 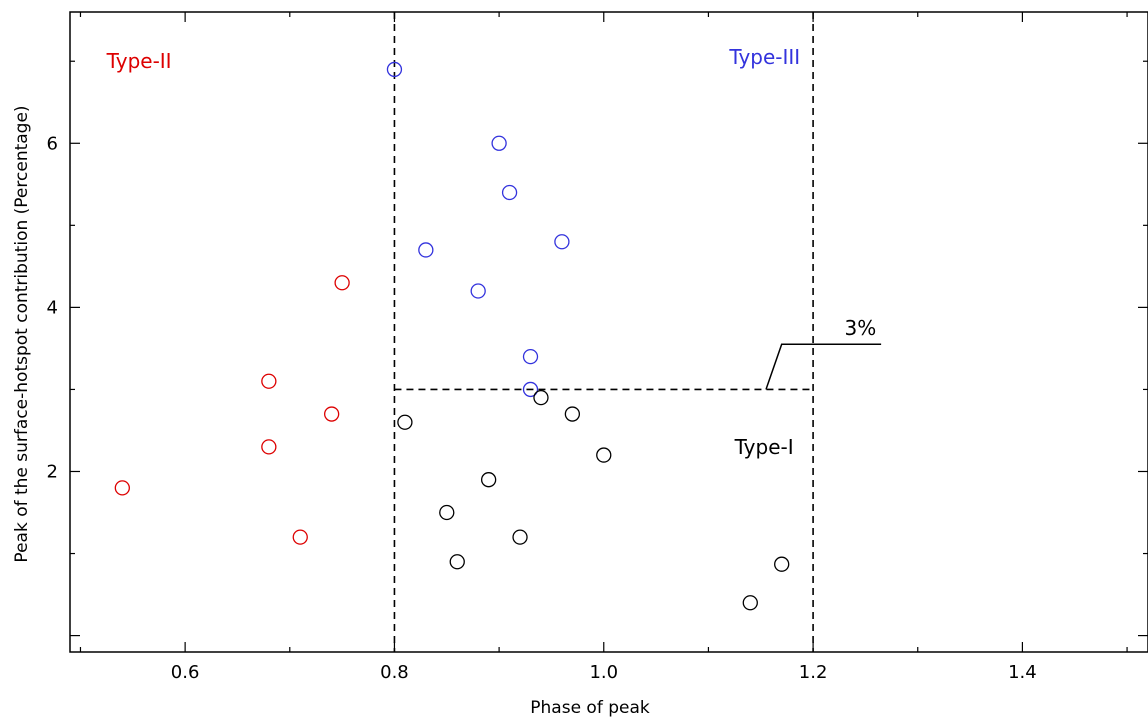 What do you see at coordinates (185, 672) in the screenshot?
I see `x-tick-label: 0.6` at bounding box center [185, 672].